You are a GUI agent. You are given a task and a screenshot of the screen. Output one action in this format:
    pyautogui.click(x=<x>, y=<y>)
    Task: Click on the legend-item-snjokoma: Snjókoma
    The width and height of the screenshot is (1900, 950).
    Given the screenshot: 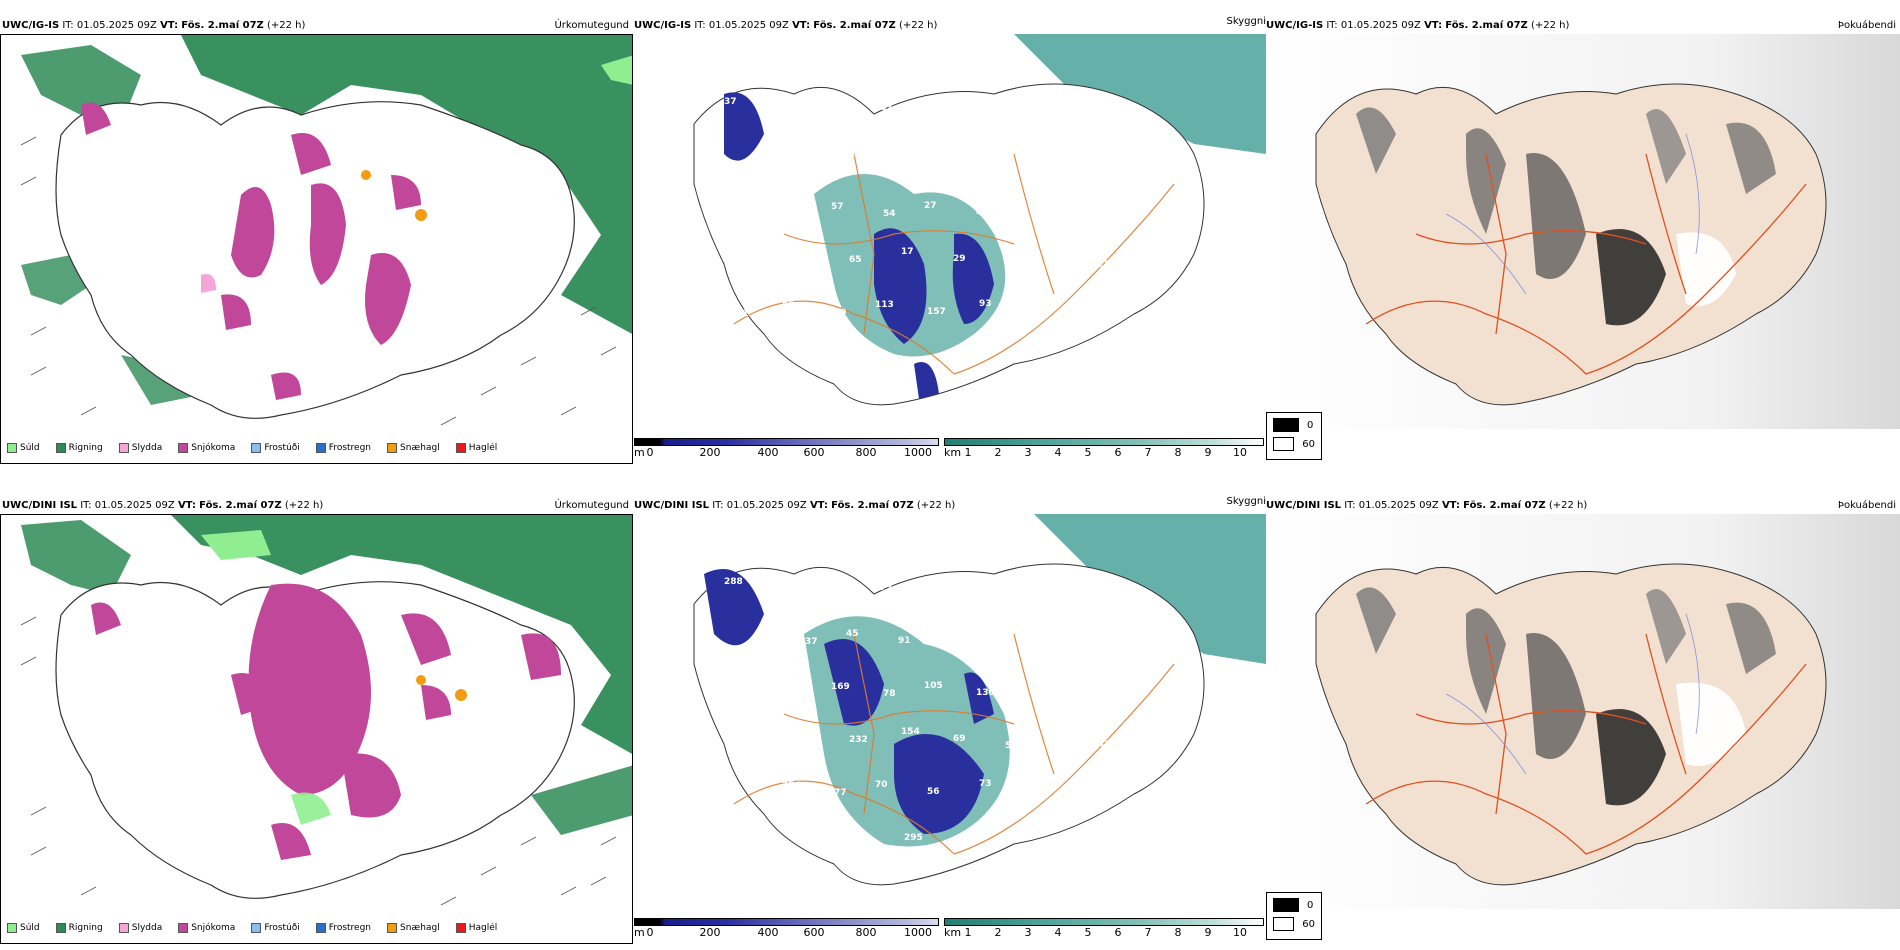 What is the action you would take?
    pyautogui.click(x=206, y=448)
    